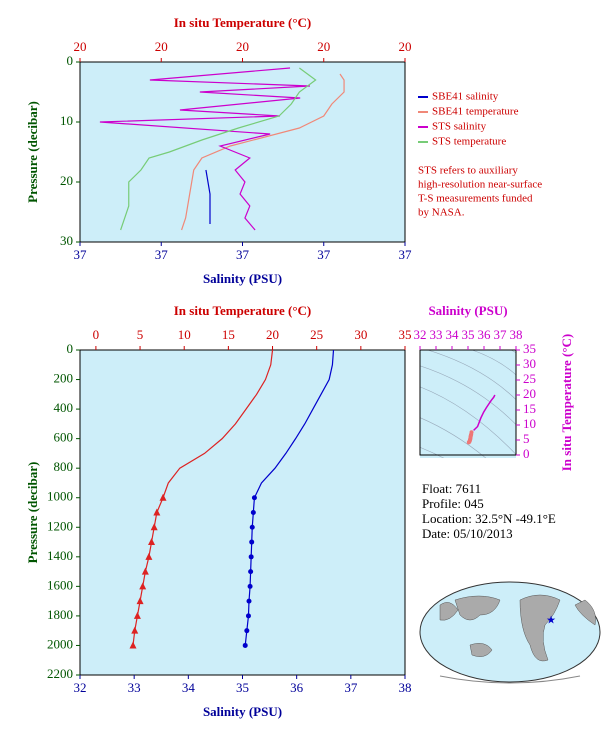 Image resolution: width=601 pixels, height=741 pixels. What do you see at coordinates (566, 403) in the screenshot?
I see `y-axis-title: In situ Temperature (°C)` at bounding box center [566, 403].